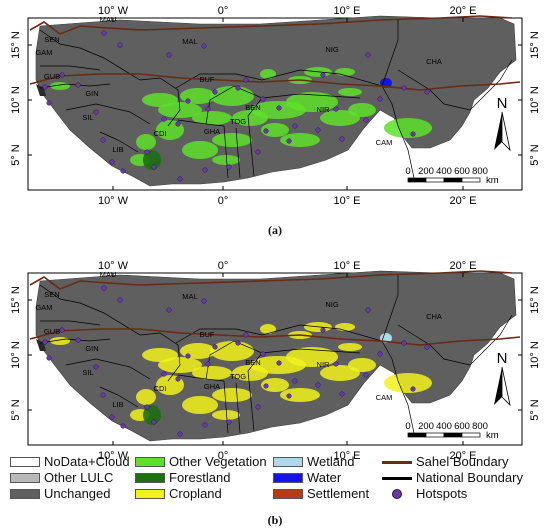 Image resolution: width=550 pixels, height=531 pixels. I want to click on caption-a: (a), so click(275, 230).